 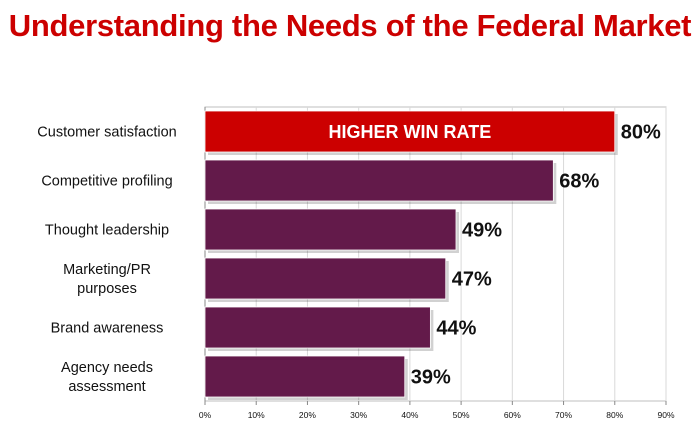 I want to click on category-label: Customer satisfaction, so click(x=106, y=133).